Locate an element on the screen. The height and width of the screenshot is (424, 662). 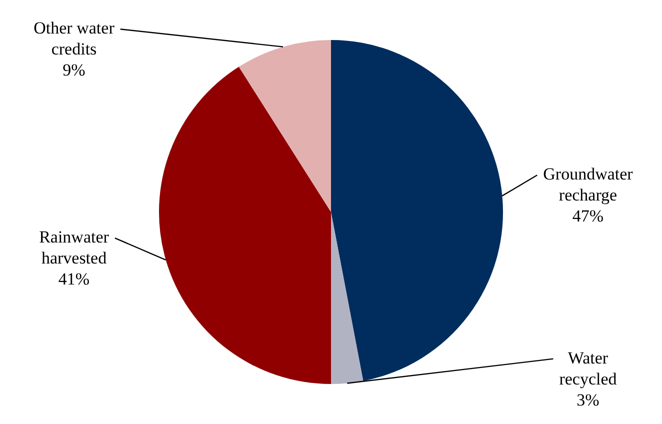
data-label: 41% is located at coordinates (74, 278).